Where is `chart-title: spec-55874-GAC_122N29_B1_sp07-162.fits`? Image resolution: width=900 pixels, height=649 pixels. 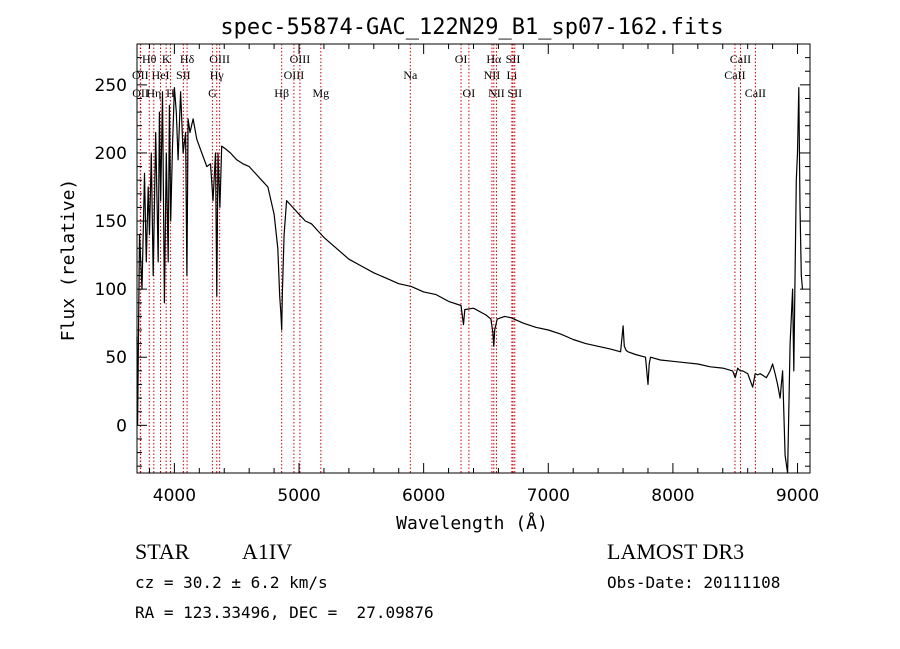 chart-title: spec-55874-GAC_122N29_B1_sp07-162.fits is located at coordinates (471, 27).